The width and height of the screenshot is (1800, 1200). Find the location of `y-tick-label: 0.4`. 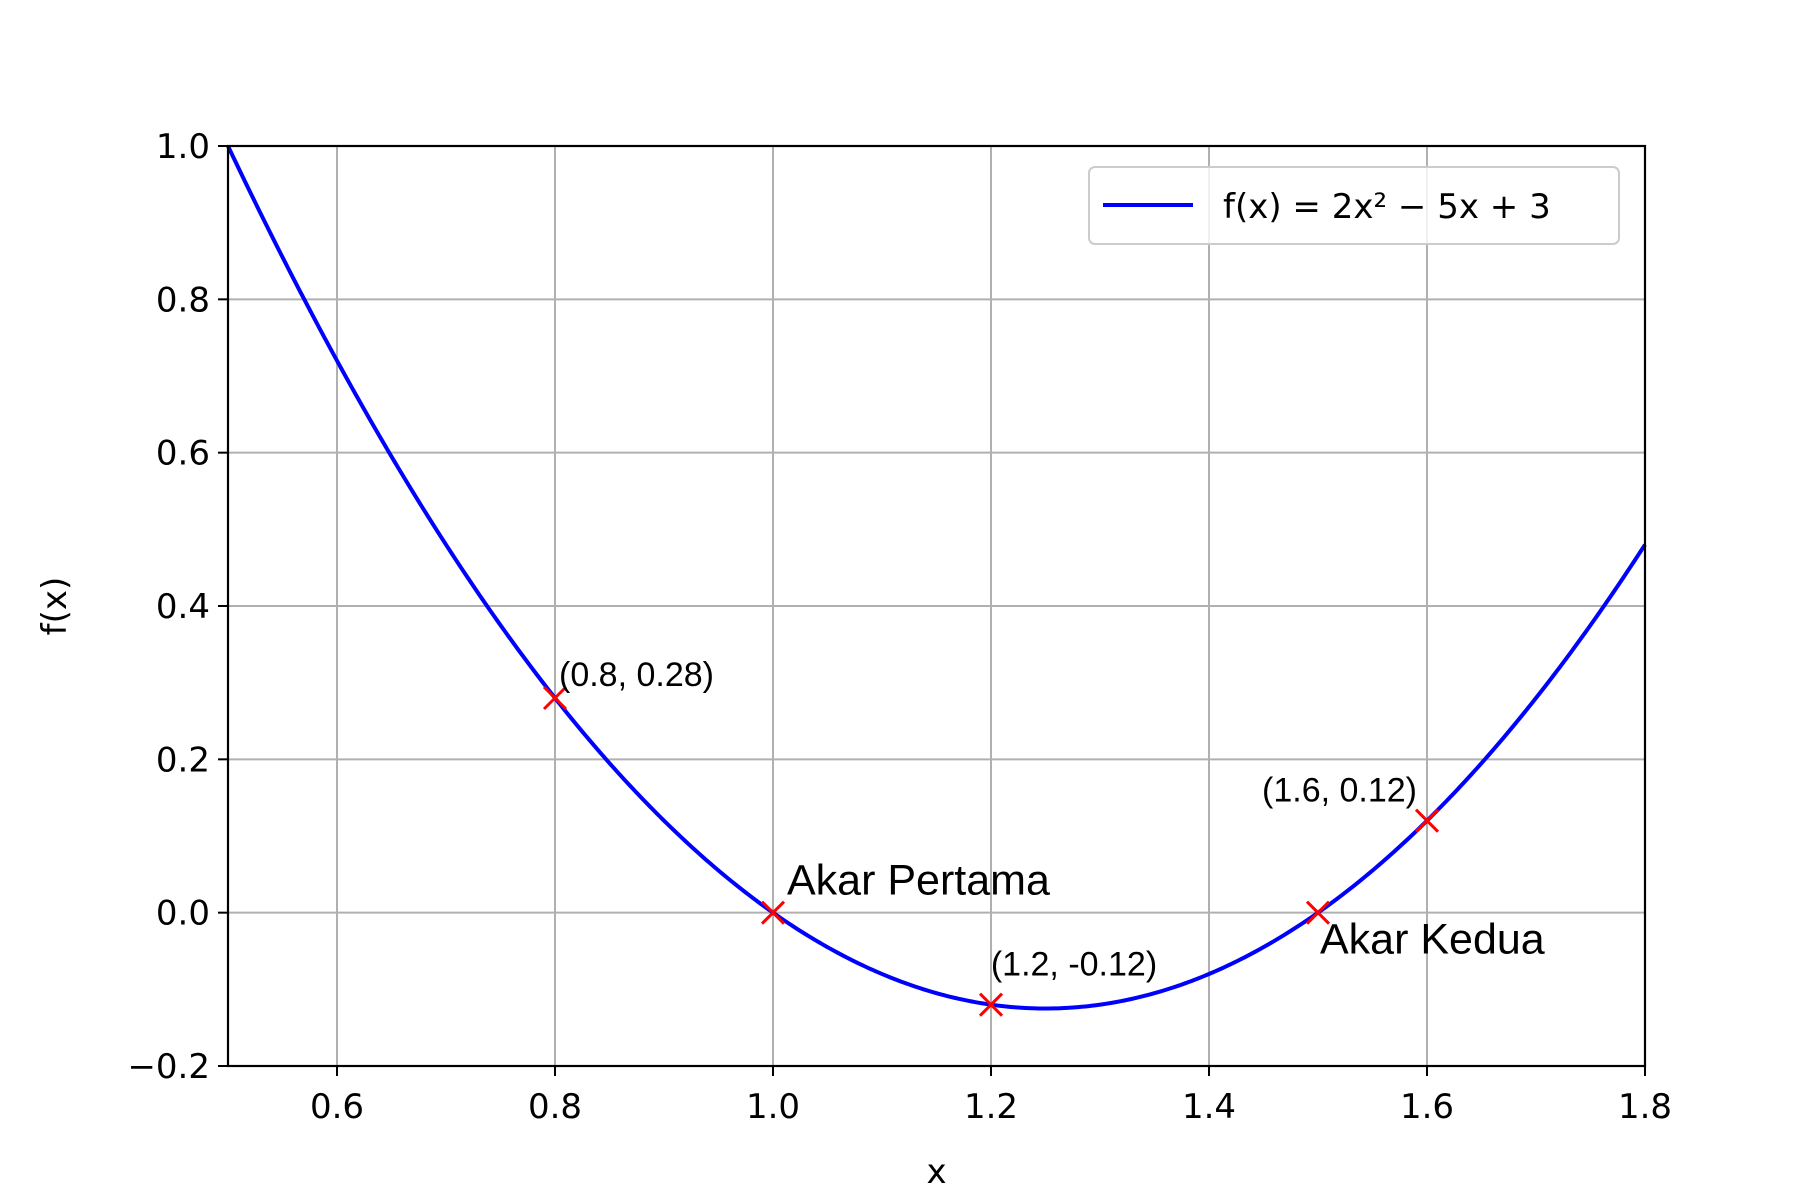

y-tick-label: 0.4 is located at coordinates (183, 607).